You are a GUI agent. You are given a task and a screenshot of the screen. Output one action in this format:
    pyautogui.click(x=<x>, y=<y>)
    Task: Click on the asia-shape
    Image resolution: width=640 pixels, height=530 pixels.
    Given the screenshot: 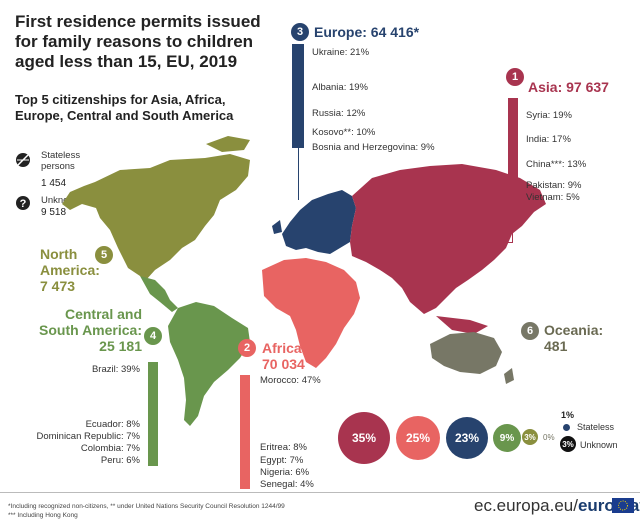 What is the action you would take?
    pyautogui.click(x=448, y=239)
    